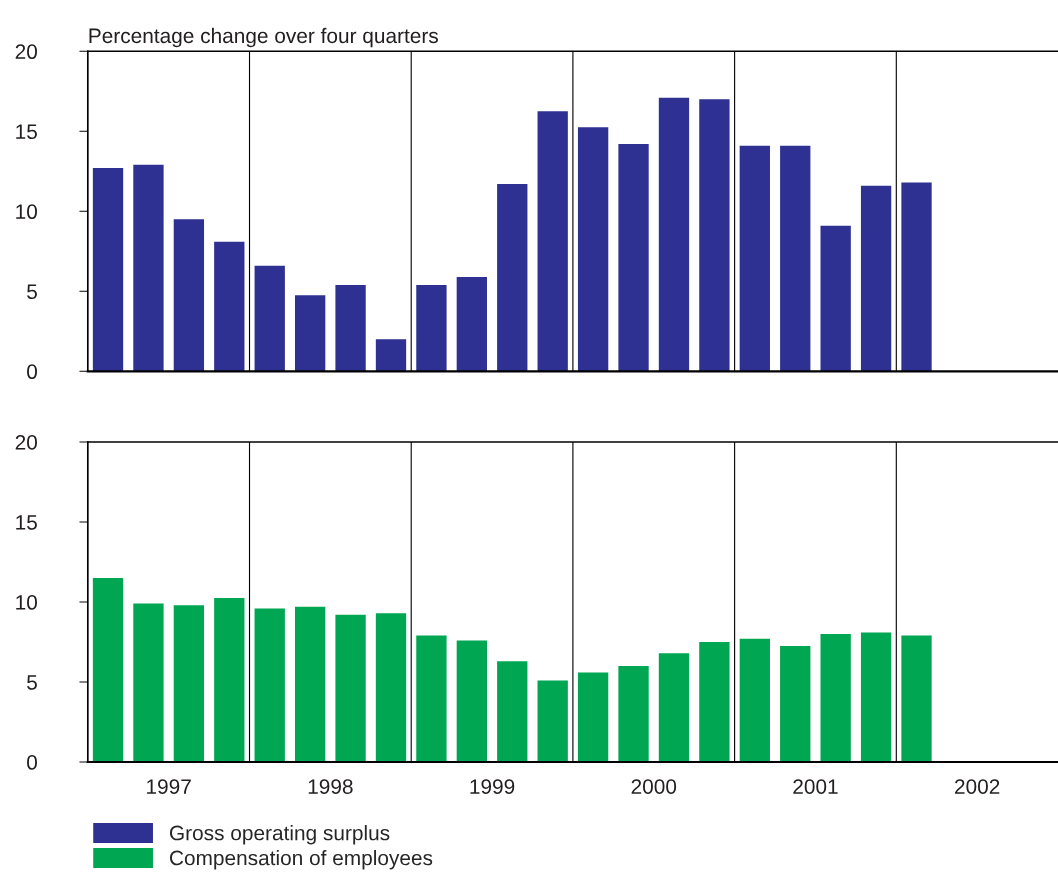  I want to click on chart-title: Percentage change over four quarters, so click(263, 37).